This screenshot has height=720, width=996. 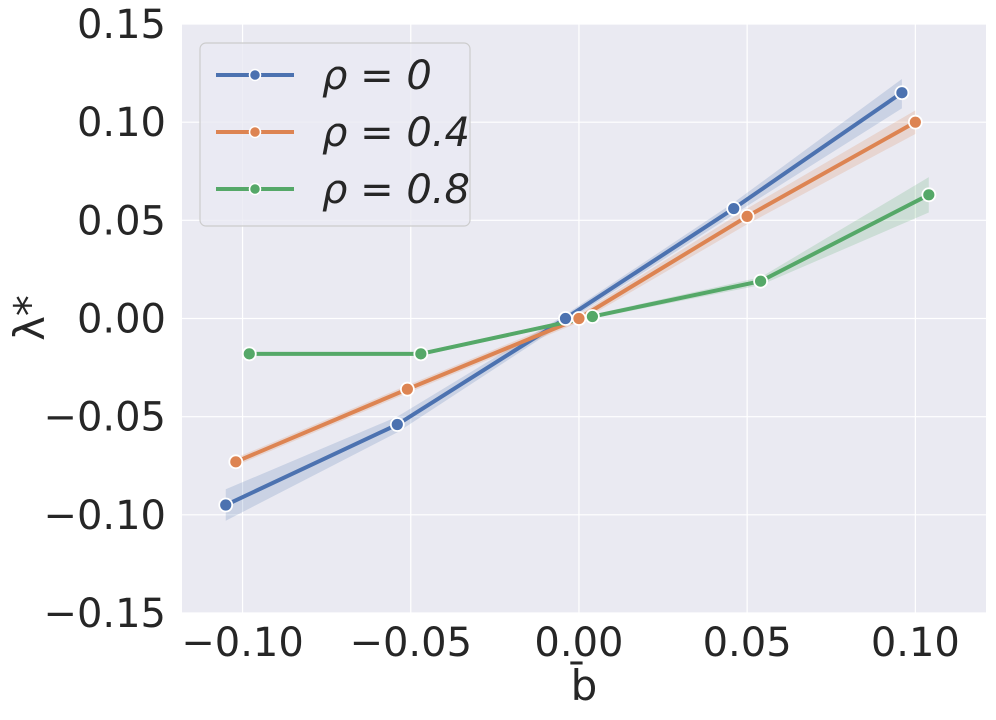 I want to click on x-tick-label: 0.05, so click(x=747, y=643).